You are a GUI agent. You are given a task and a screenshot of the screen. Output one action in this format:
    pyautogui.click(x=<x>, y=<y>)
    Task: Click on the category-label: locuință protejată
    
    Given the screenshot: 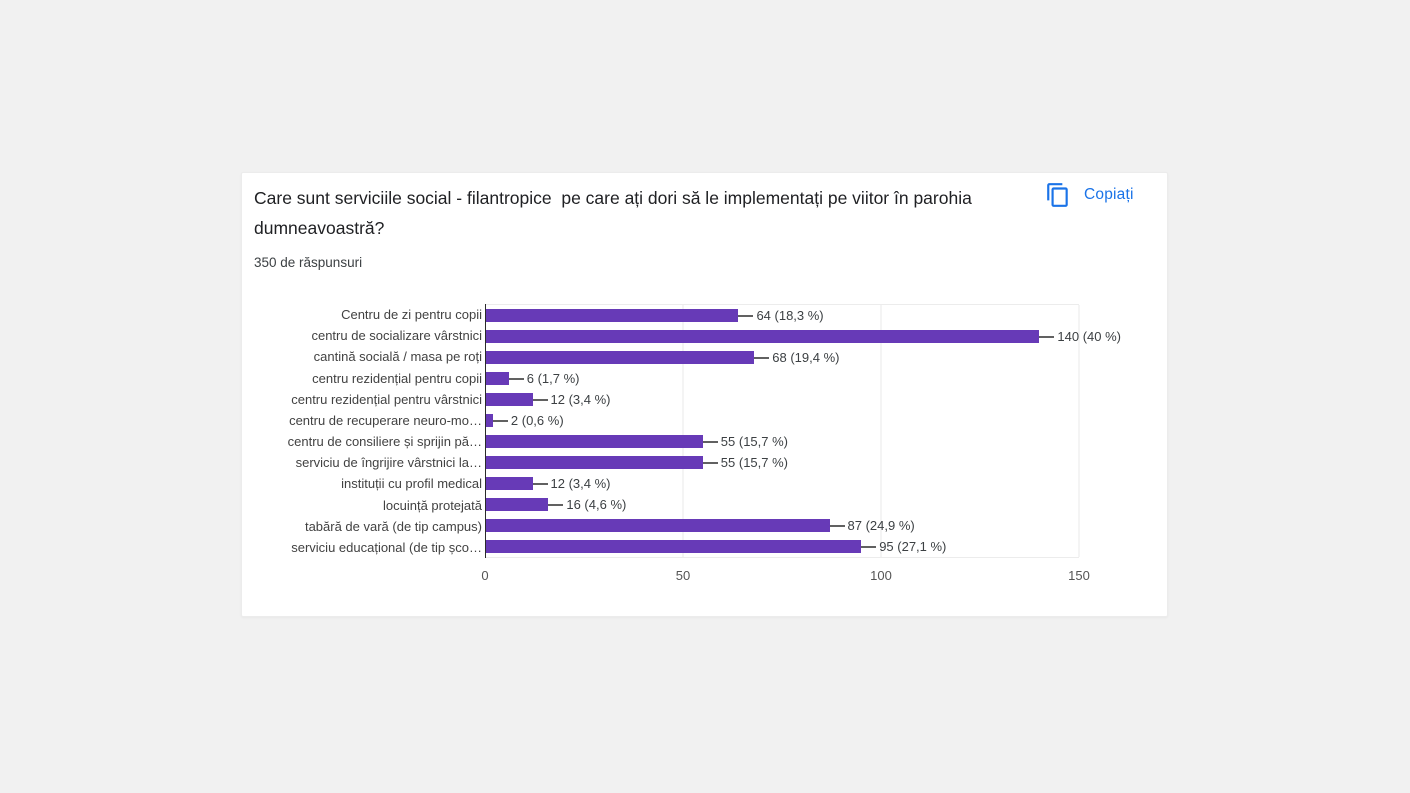 What is the action you would take?
    pyautogui.click(x=432, y=505)
    